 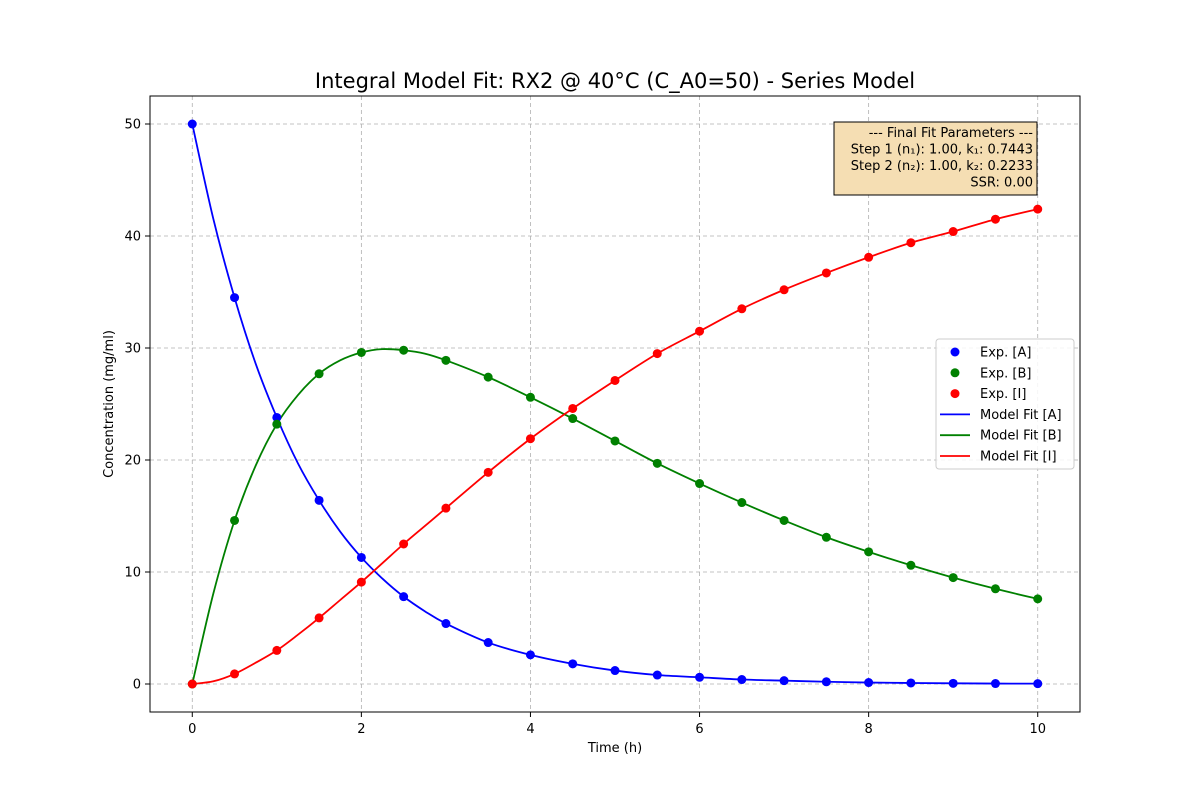 I want to click on y-tick-label: 20, so click(x=132, y=461).